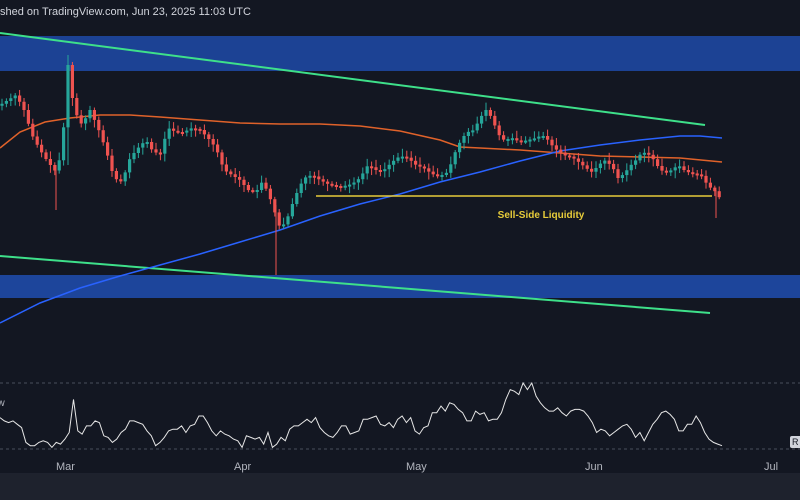  Describe the element at coordinates (65, 467) in the screenshot. I see `x-tick-label: Mar` at that location.